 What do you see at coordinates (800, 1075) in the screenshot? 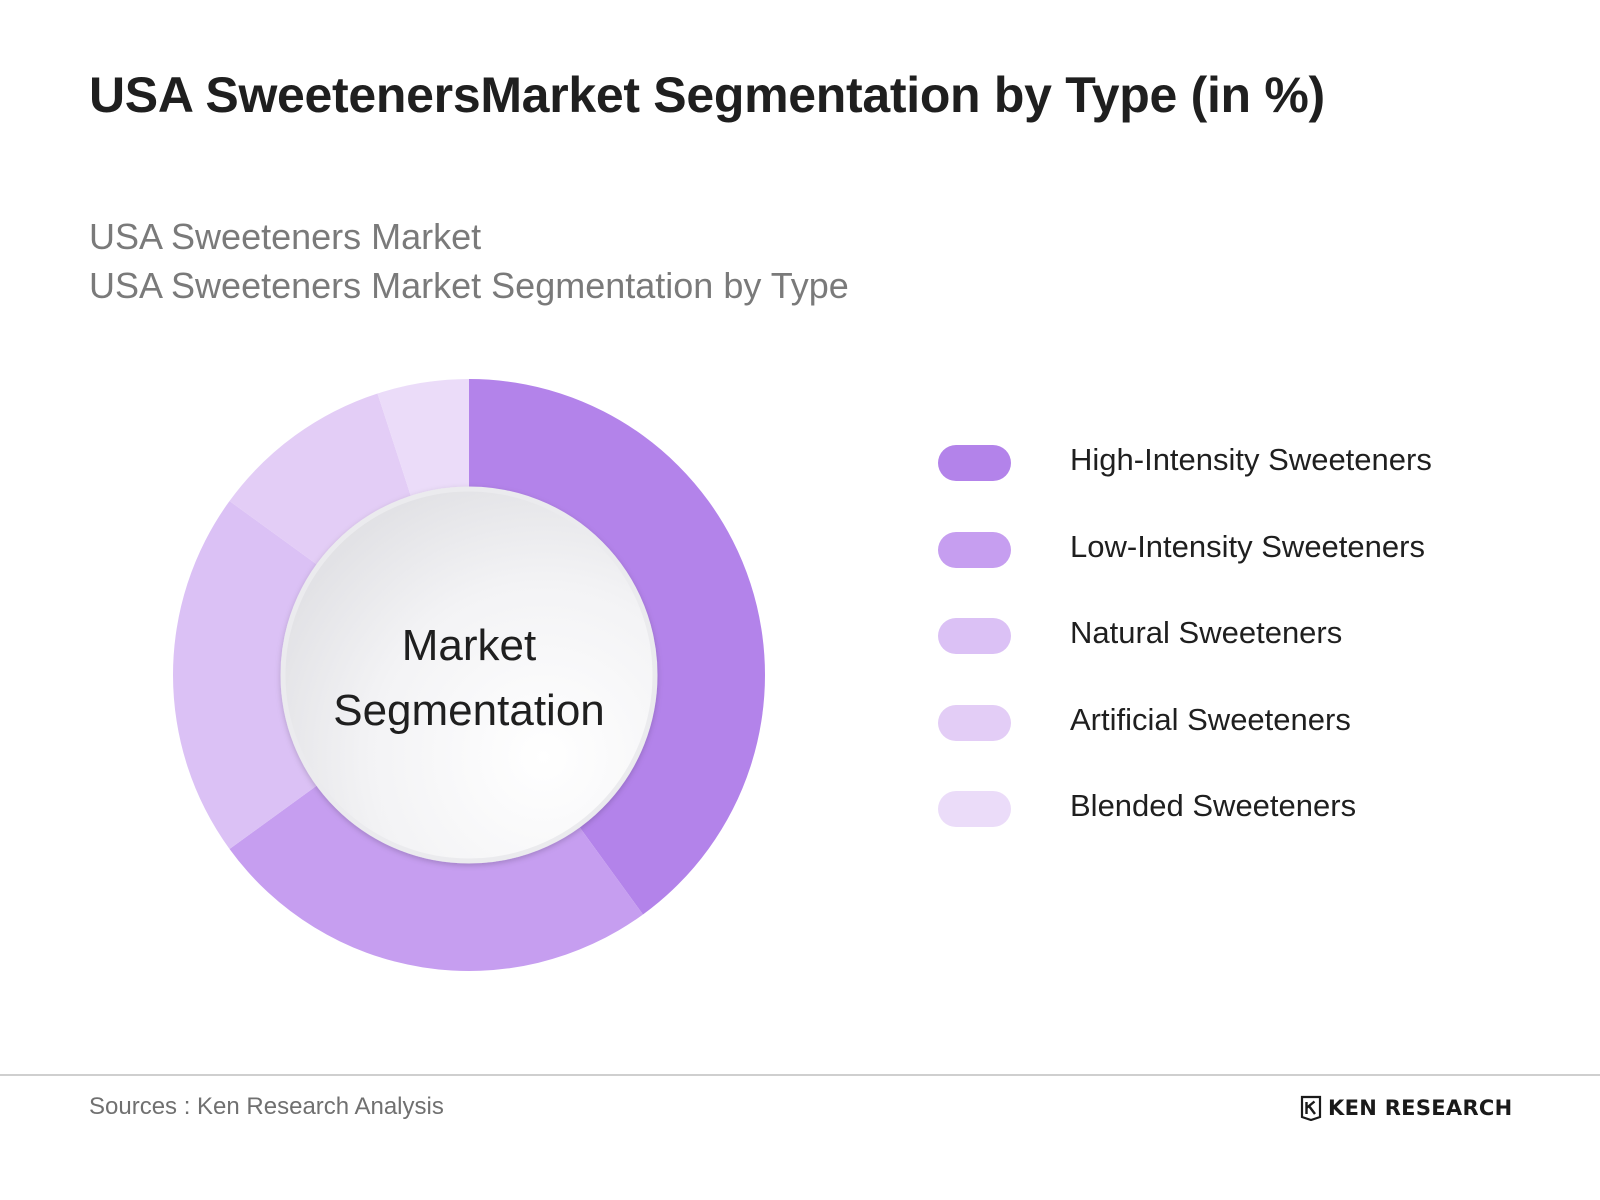
I see `footer-divider` at bounding box center [800, 1075].